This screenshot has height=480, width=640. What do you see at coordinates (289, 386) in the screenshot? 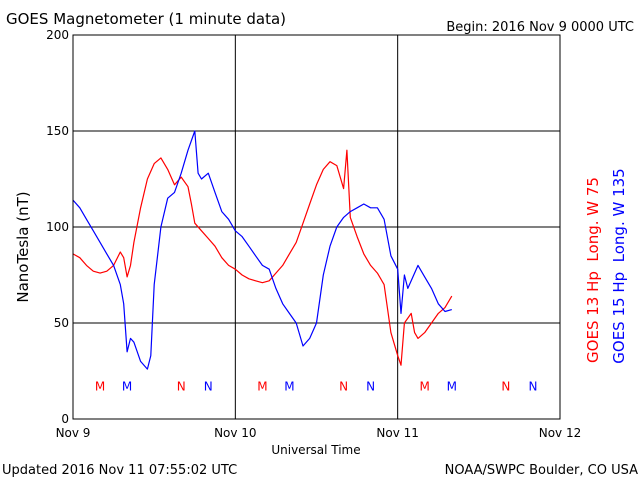
I see `annotation-m-5: M` at bounding box center [289, 386].